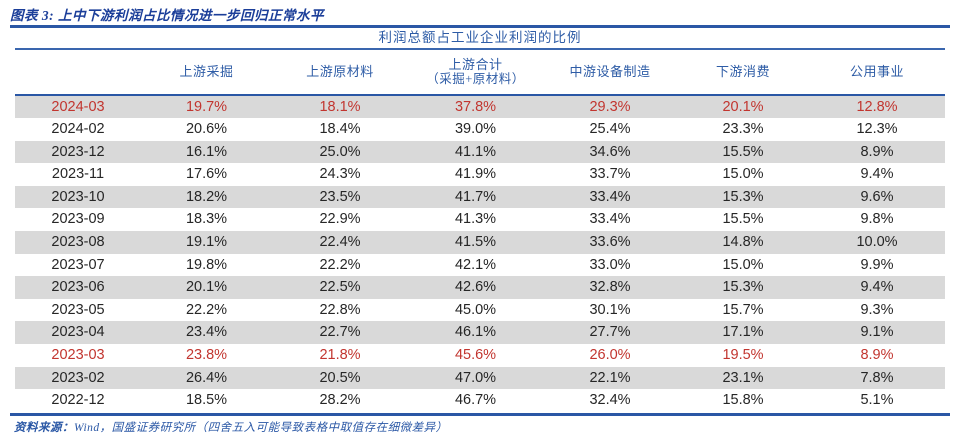 This screenshot has height=438, width=960. I want to click on bottom-divider, so click(480, 414).